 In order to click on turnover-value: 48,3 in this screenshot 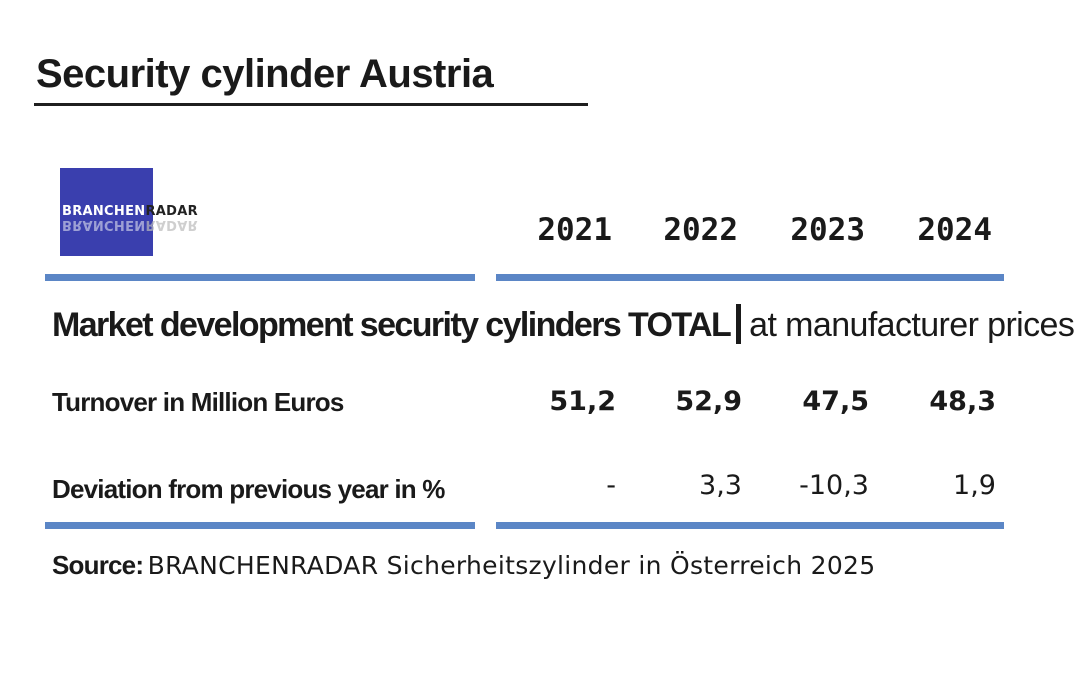, I will do `click(962, 401)`.